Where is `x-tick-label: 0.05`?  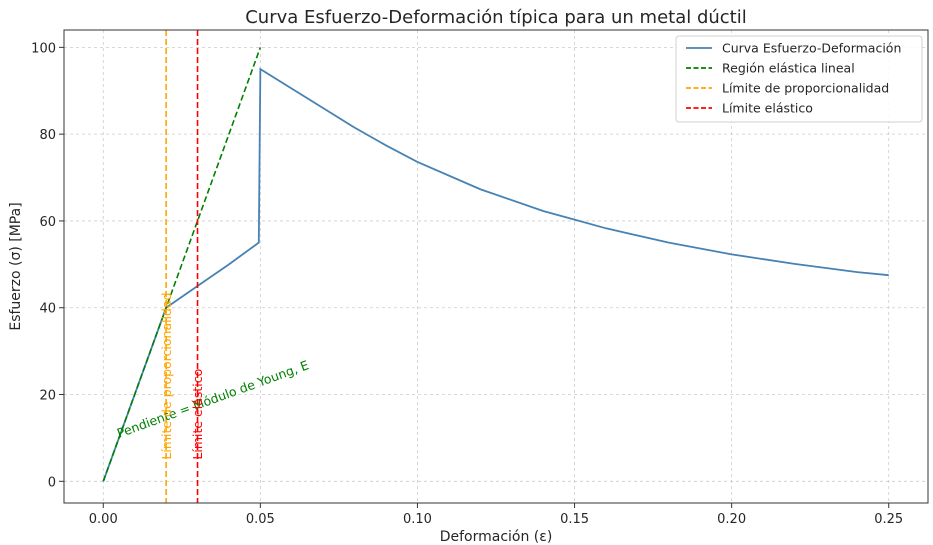 x-tick-label: 0.05 is located at coordinates (260, 519).